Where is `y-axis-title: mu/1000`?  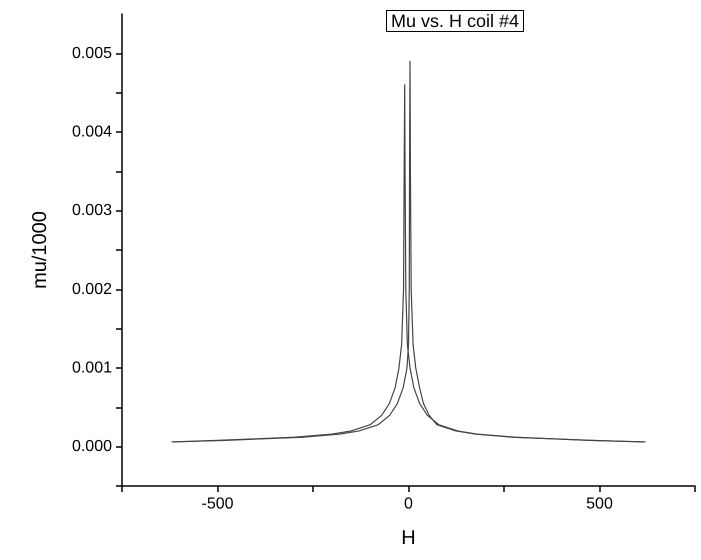
y-axis-title: mu/1000 is located at coordinates (40, 250).